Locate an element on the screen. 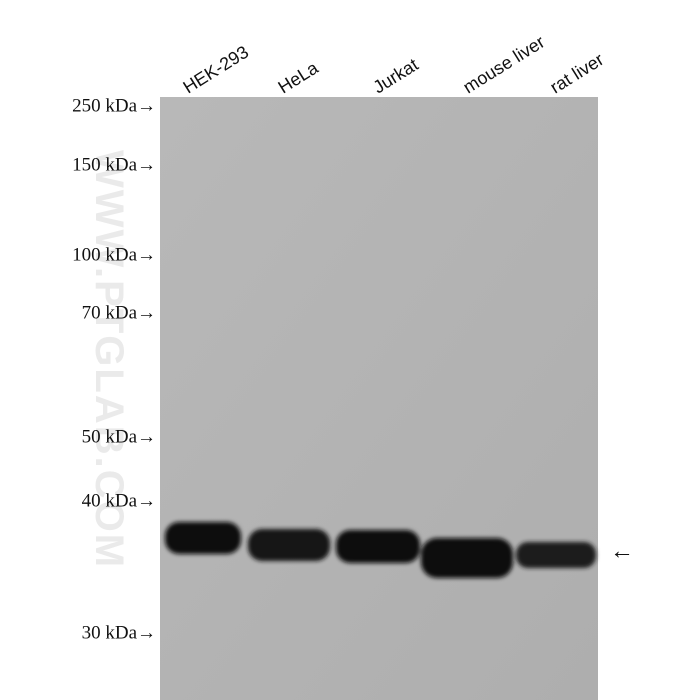 The image size is (700, 700). marker-label: 30 kDa→ is located at coordinates (119, 632).